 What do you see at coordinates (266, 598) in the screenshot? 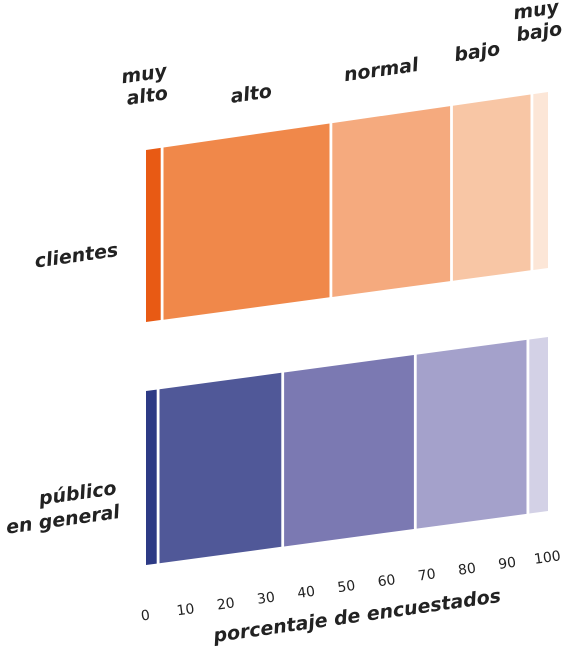
I see `x-tick-label-30: 30` at bounding box center [266, 598].